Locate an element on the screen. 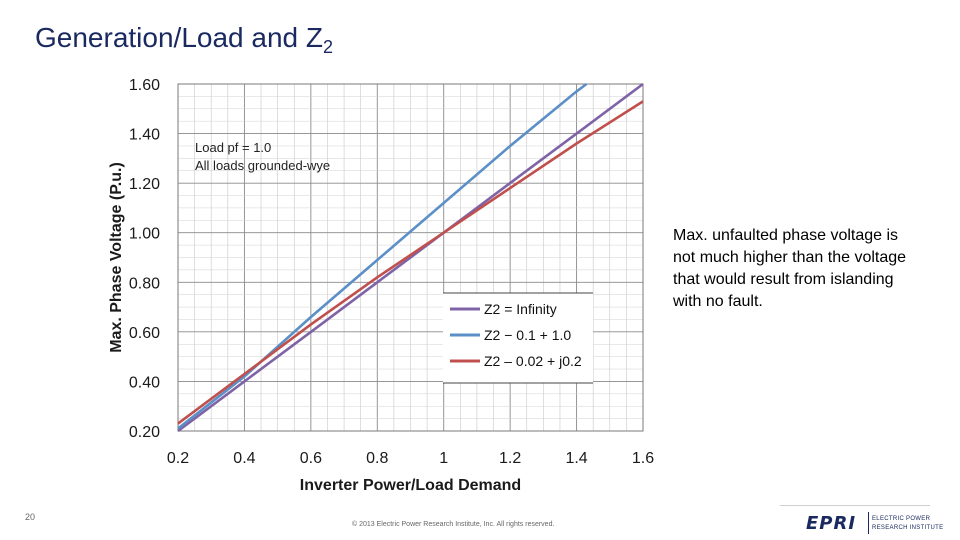 This screenshot has height=540, width=960. slide-title: Generation/Load and Z2 is located at coordinates (184, 40).